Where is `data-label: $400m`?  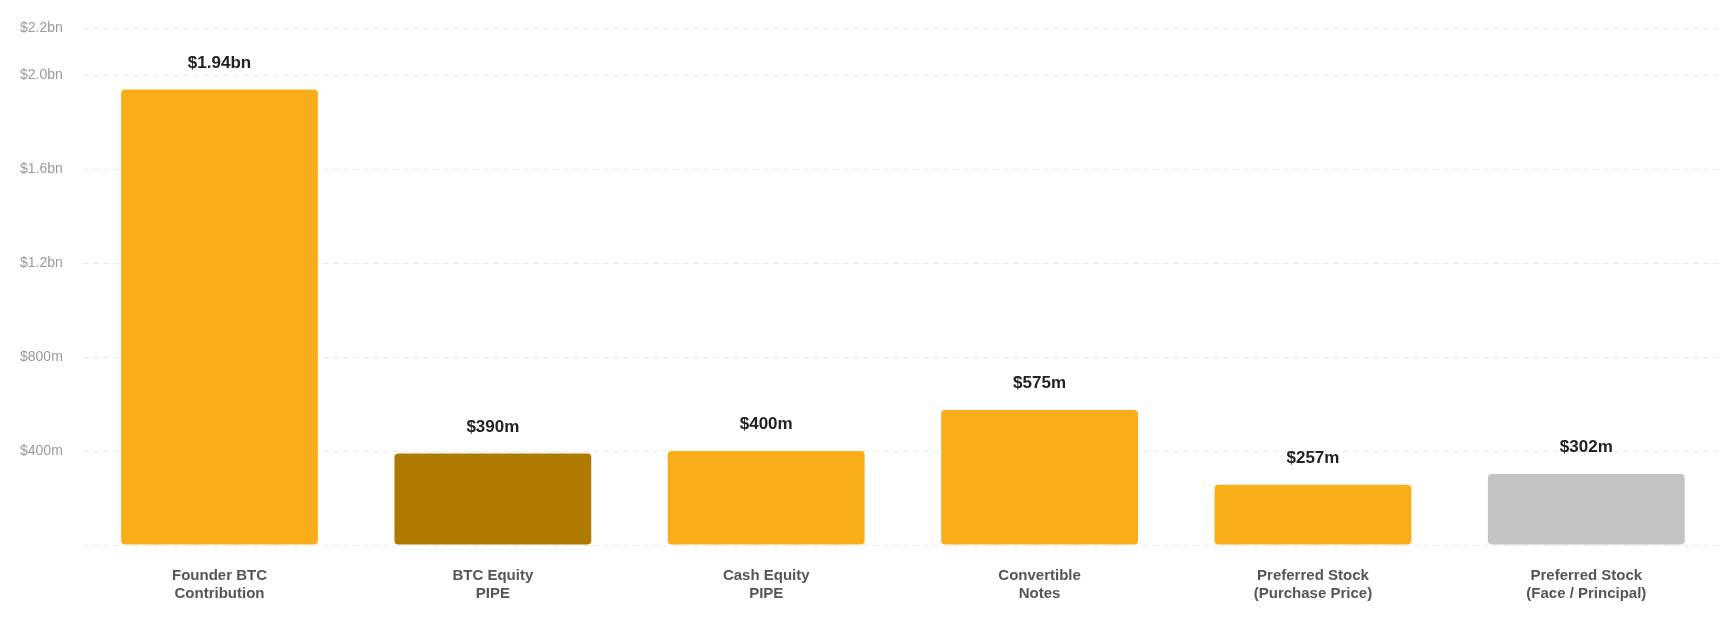 data-label: $400m is located at coordinates (766, 424).